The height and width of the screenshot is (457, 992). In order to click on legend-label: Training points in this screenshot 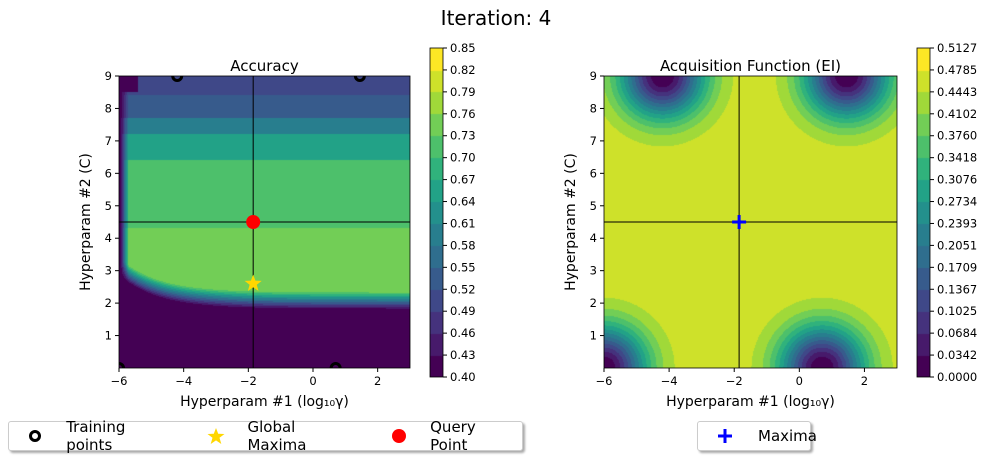, I will do `click(96, 436)`.